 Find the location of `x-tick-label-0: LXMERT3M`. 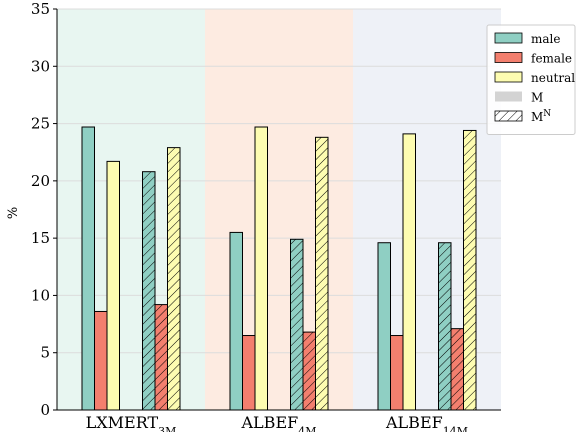

x-tick-label-0: LXMERT3M is located at coordinates (131, 422).